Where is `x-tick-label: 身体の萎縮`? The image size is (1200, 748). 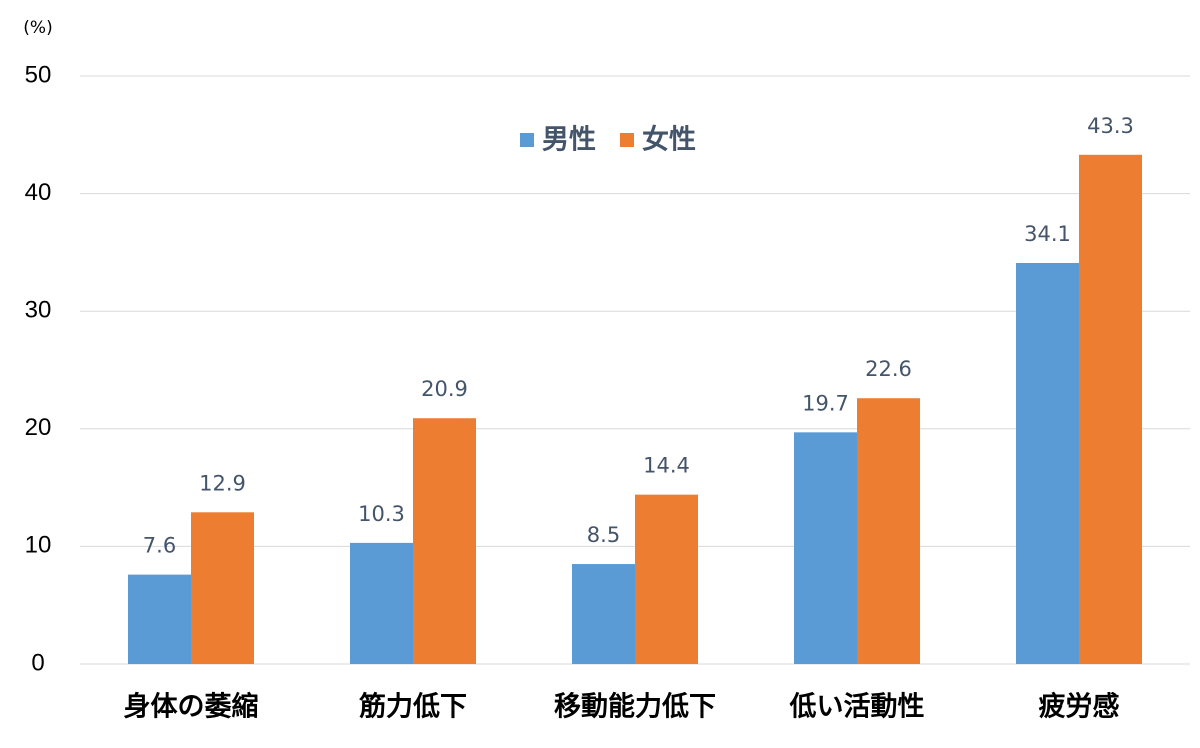
x-tick-label: 身体の萎縮 is located at coordinates (191, 707).